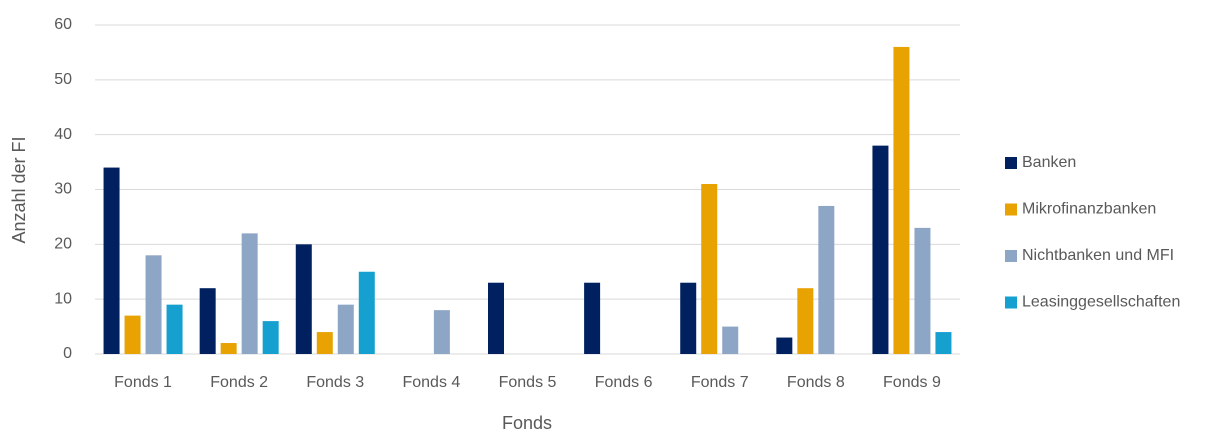  I want to click on x-tick-label: Fonds 6, so click(624, 382).